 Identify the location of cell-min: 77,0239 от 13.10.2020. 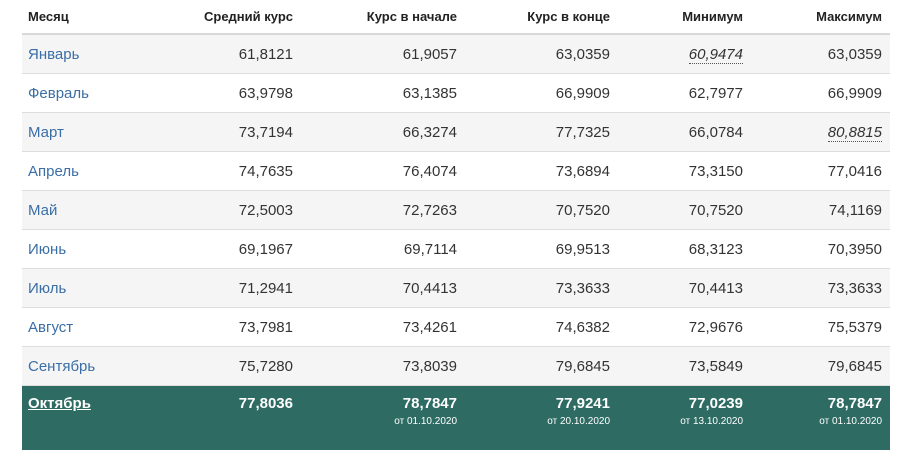
(684, 417).